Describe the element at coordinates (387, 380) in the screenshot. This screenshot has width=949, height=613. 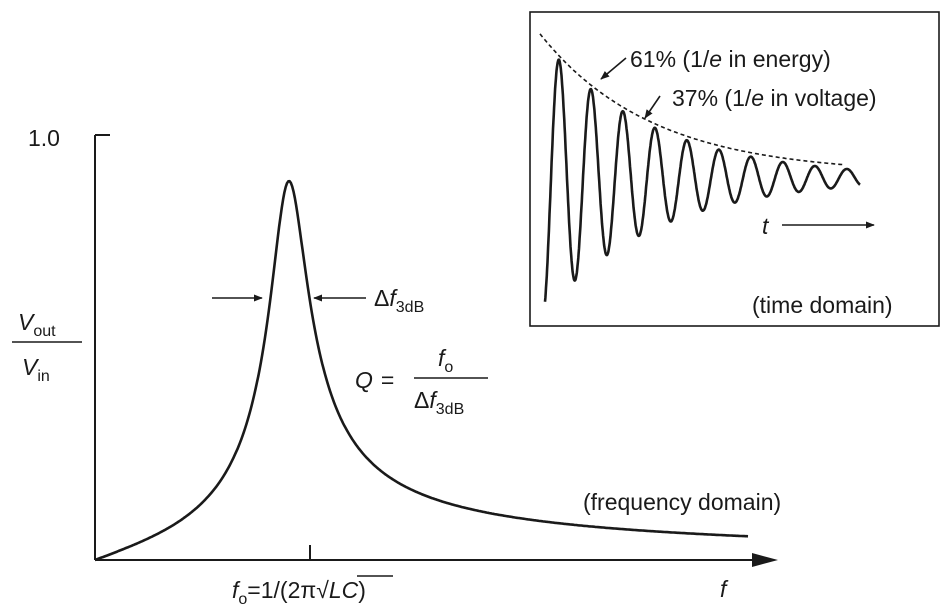
I see `q-equals: =` at that location.